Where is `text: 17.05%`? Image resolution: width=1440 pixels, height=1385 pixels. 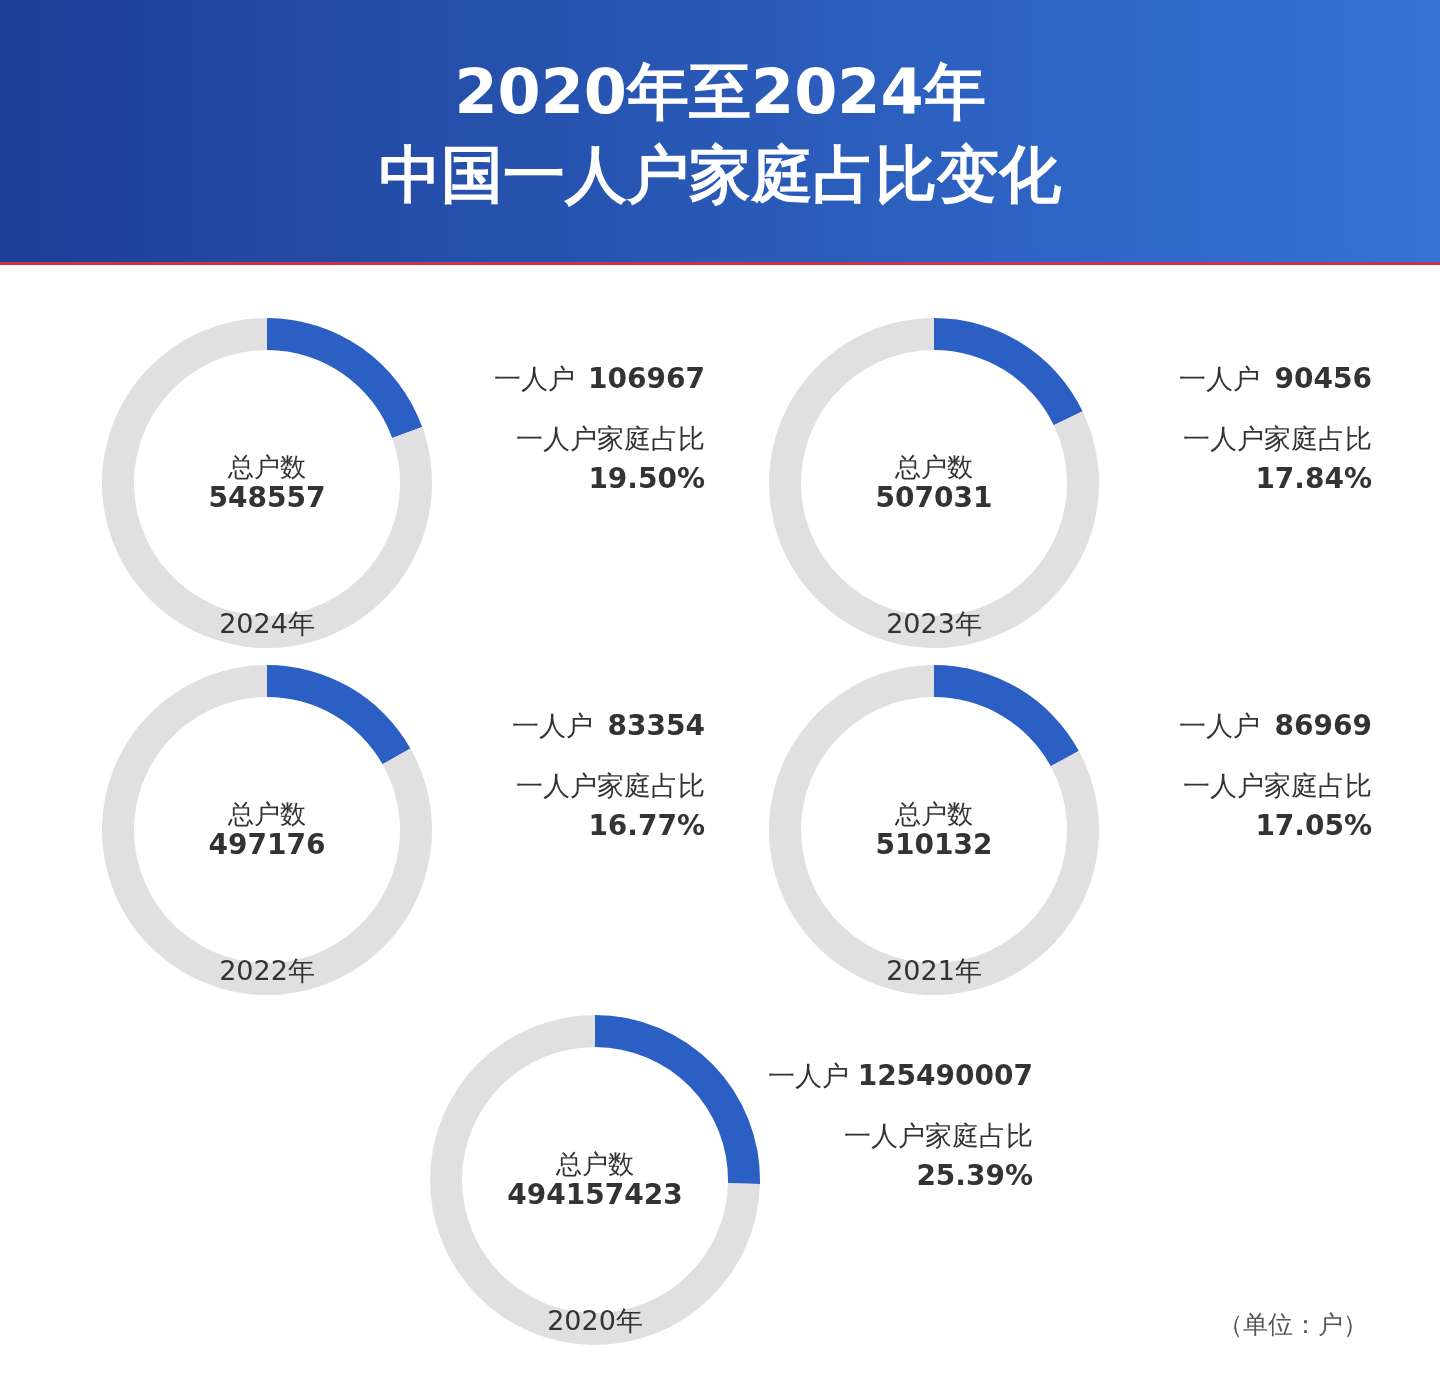 text: 17.05% is located at coordinates (1313, 825).